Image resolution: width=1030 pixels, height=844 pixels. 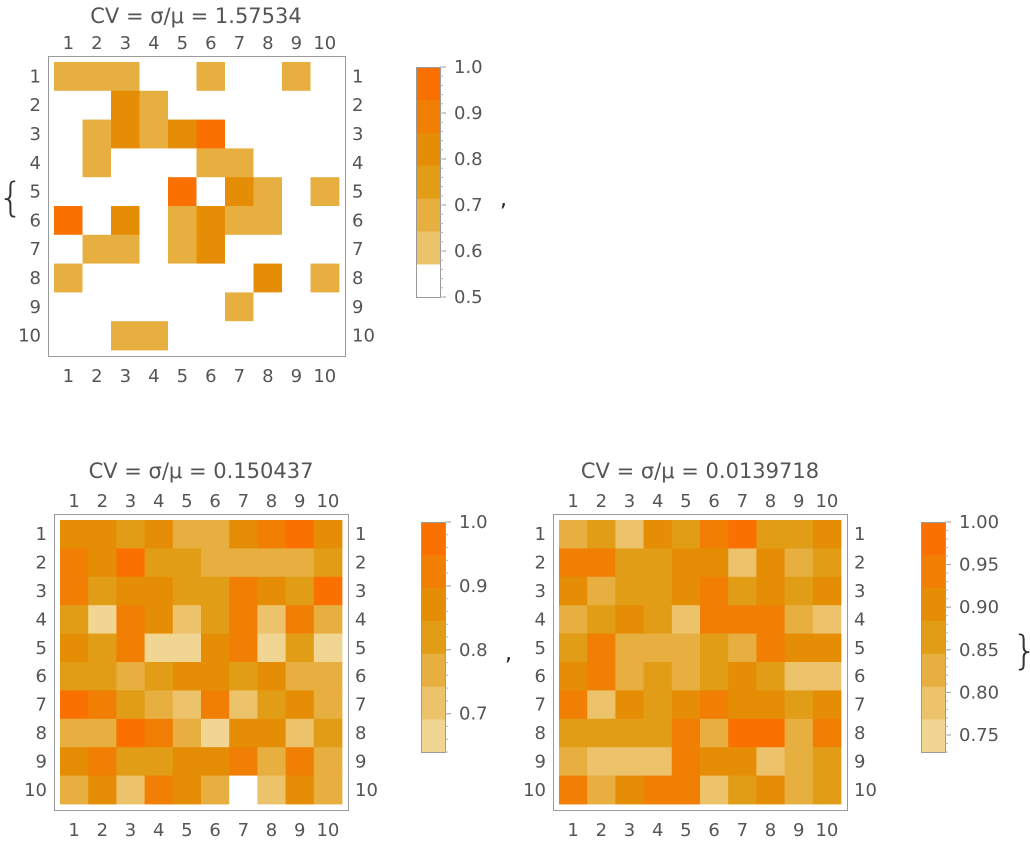 What do you see at coordinates (468, 297) in the screenshot?
I see `colorbar-tick-label: 0.5` at bounding box center [468, 297].